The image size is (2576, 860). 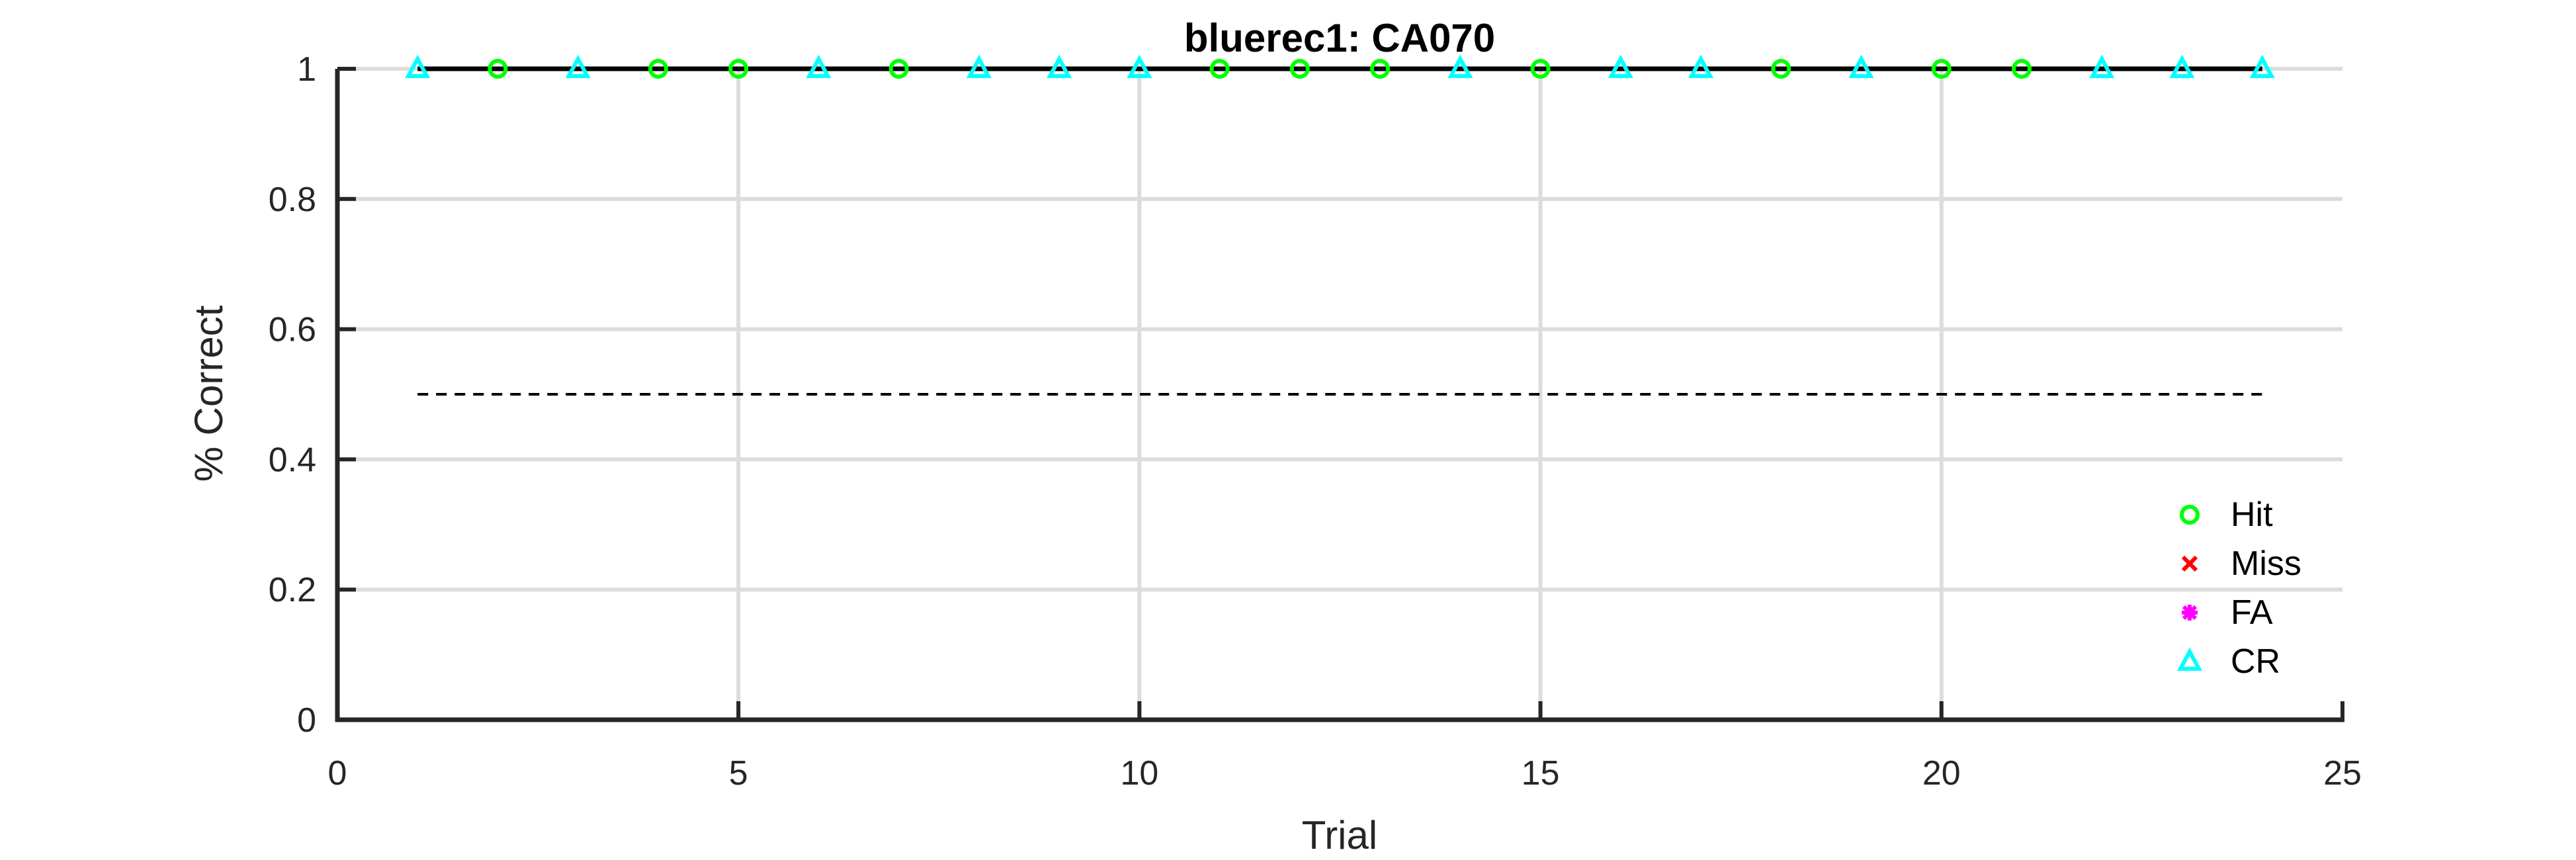 I want to click on x-tick-label: 15, so click(x=1541, y=773).